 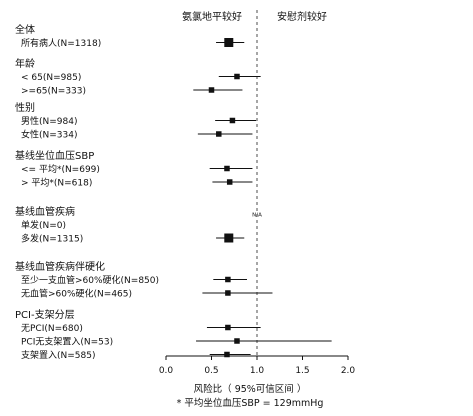 I want to click on group-label: 性别, so click(x=25, y=107).